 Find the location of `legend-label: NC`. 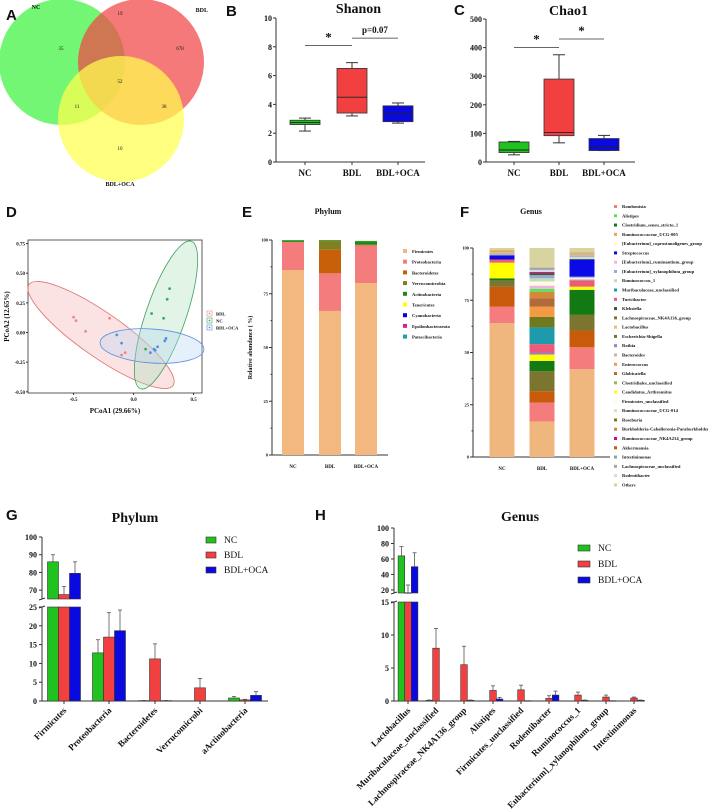

legend-label: NC is located at coordinates (230, 541).